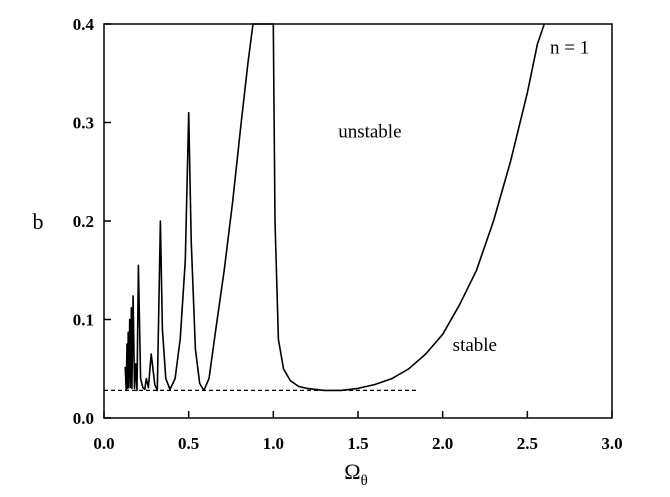  I want to click on y-tick-label: 0.2, so click(83, 221).